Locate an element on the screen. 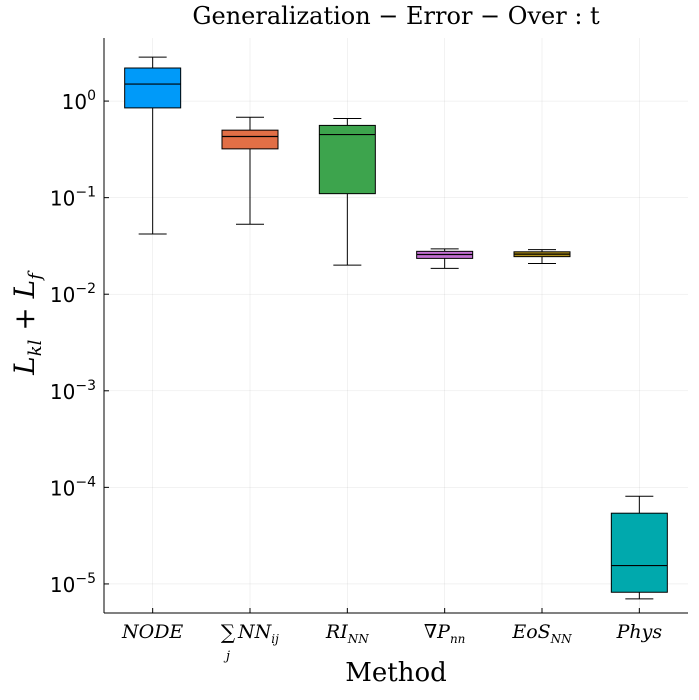  x-tick-label: NODE is located at coordinates (152, 632).